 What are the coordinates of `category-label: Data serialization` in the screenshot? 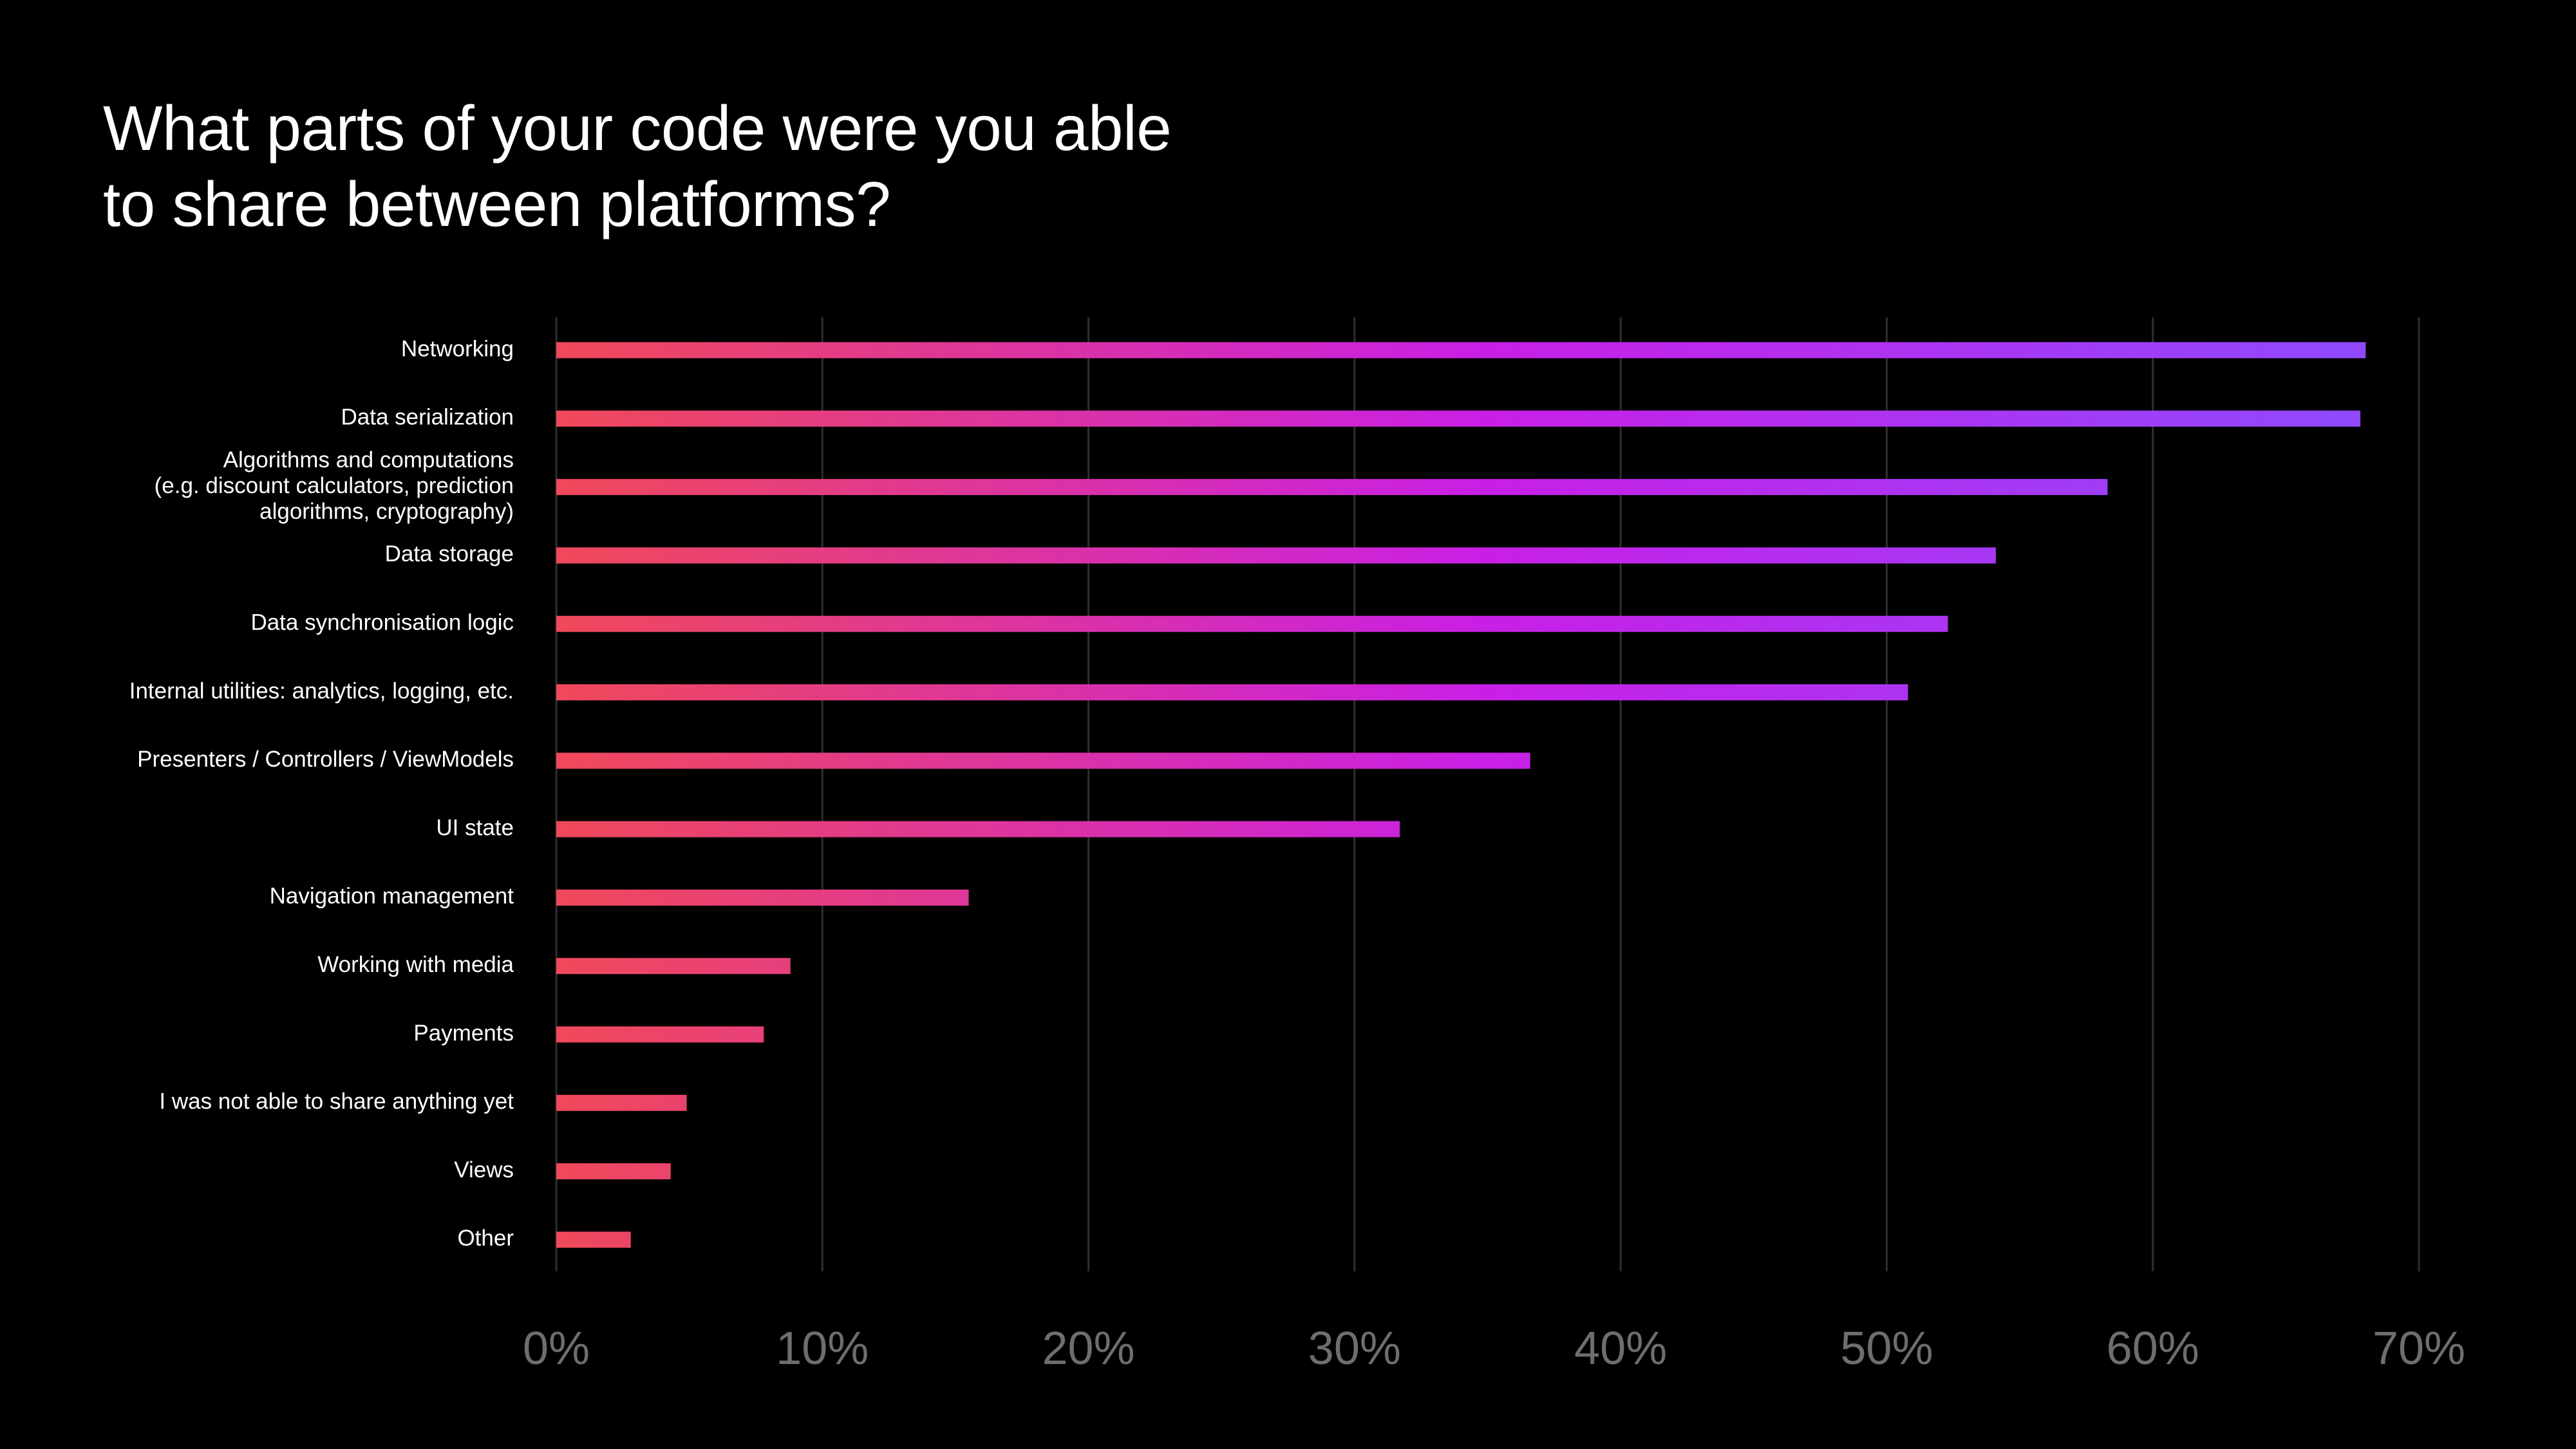 It's located at (427, 417).